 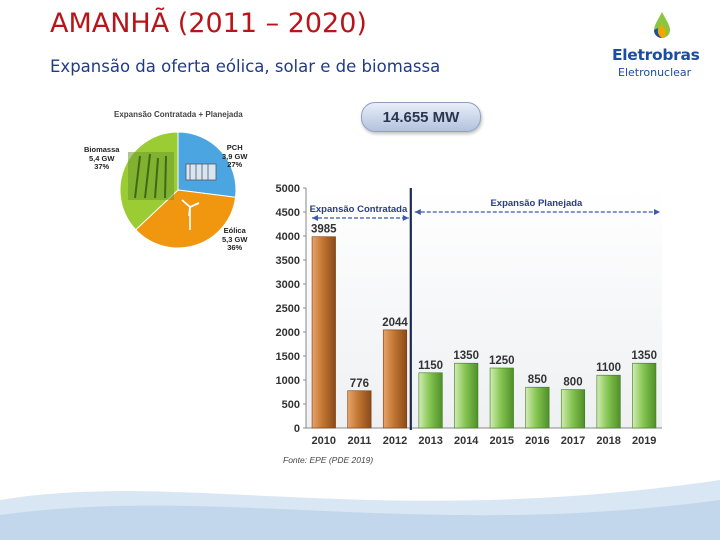 What do you see at coordinates (421, 117) in the screenshot?
I see `total-badge: 14.655 MW` at bounding box center [421, 117].